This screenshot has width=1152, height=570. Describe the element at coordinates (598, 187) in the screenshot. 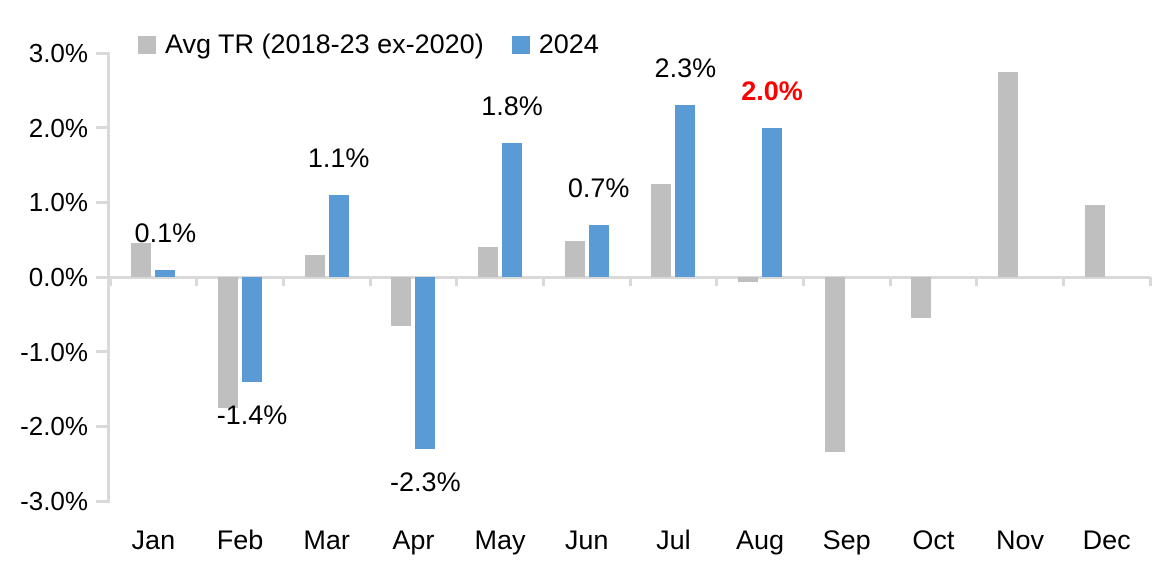

I see `data-label-jun: 0.7%` at that location.